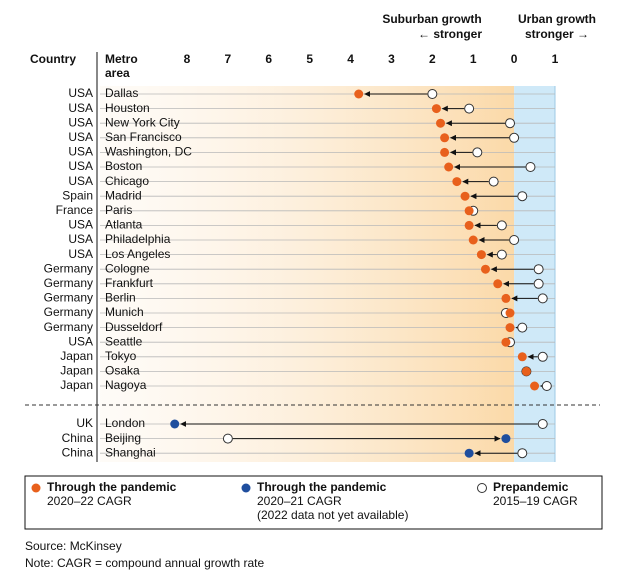  Describe the element at coordinates (121, 356) in the screenshot. I see `metro-label: Tokyo` at that location.